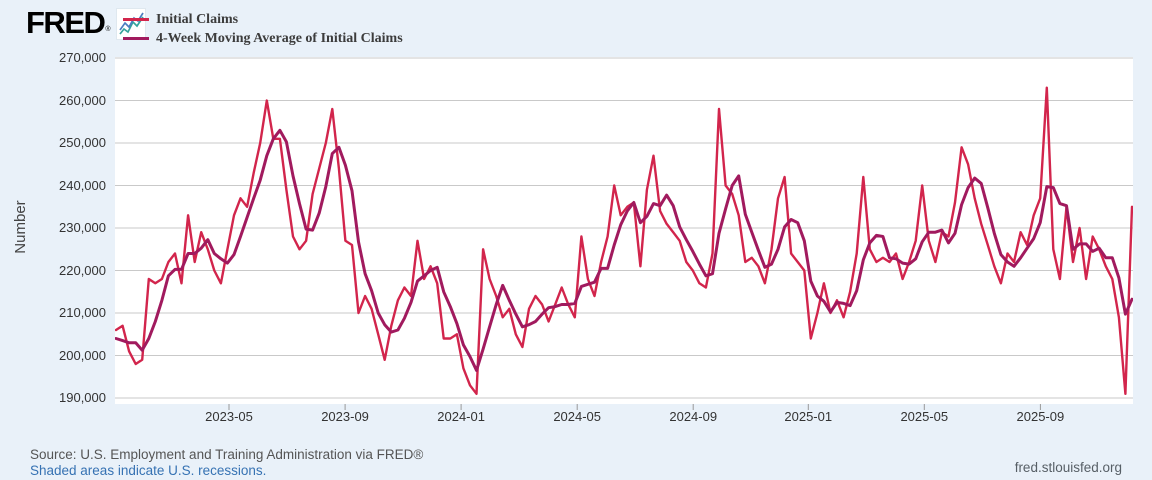  Describe the element at coordinates (1068, 467) in the screenshot. I see `fred-site-link: fred.stlouisfed.org` at that location.